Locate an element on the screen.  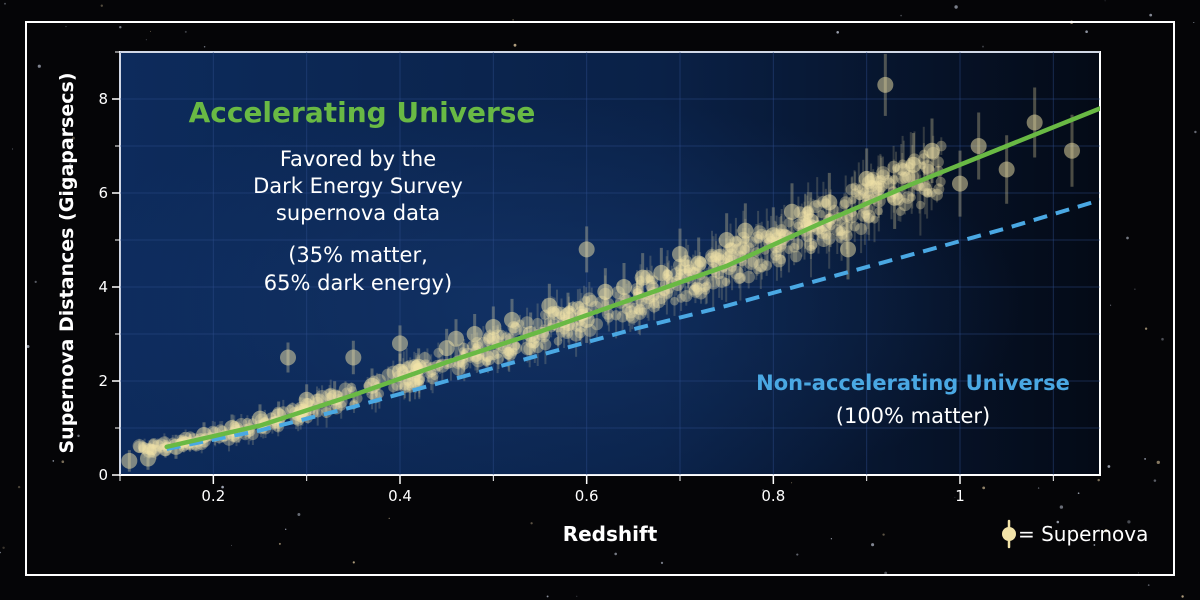
accelerating-mix-line-2: 65% dark energy) is located at coordinates (358, 283).